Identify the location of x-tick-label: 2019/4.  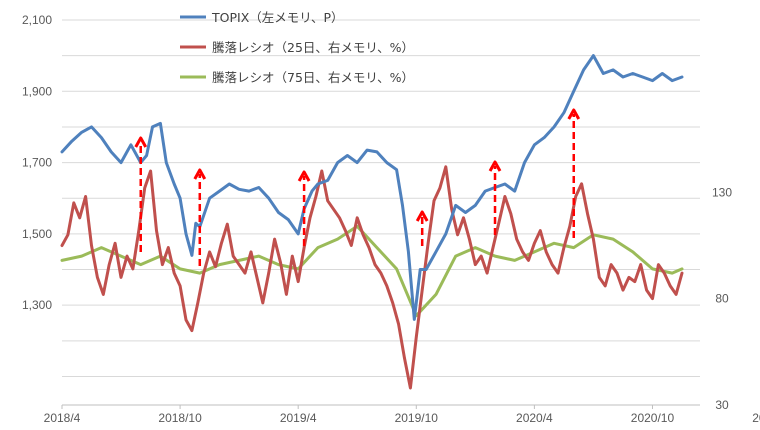
(298, 418).